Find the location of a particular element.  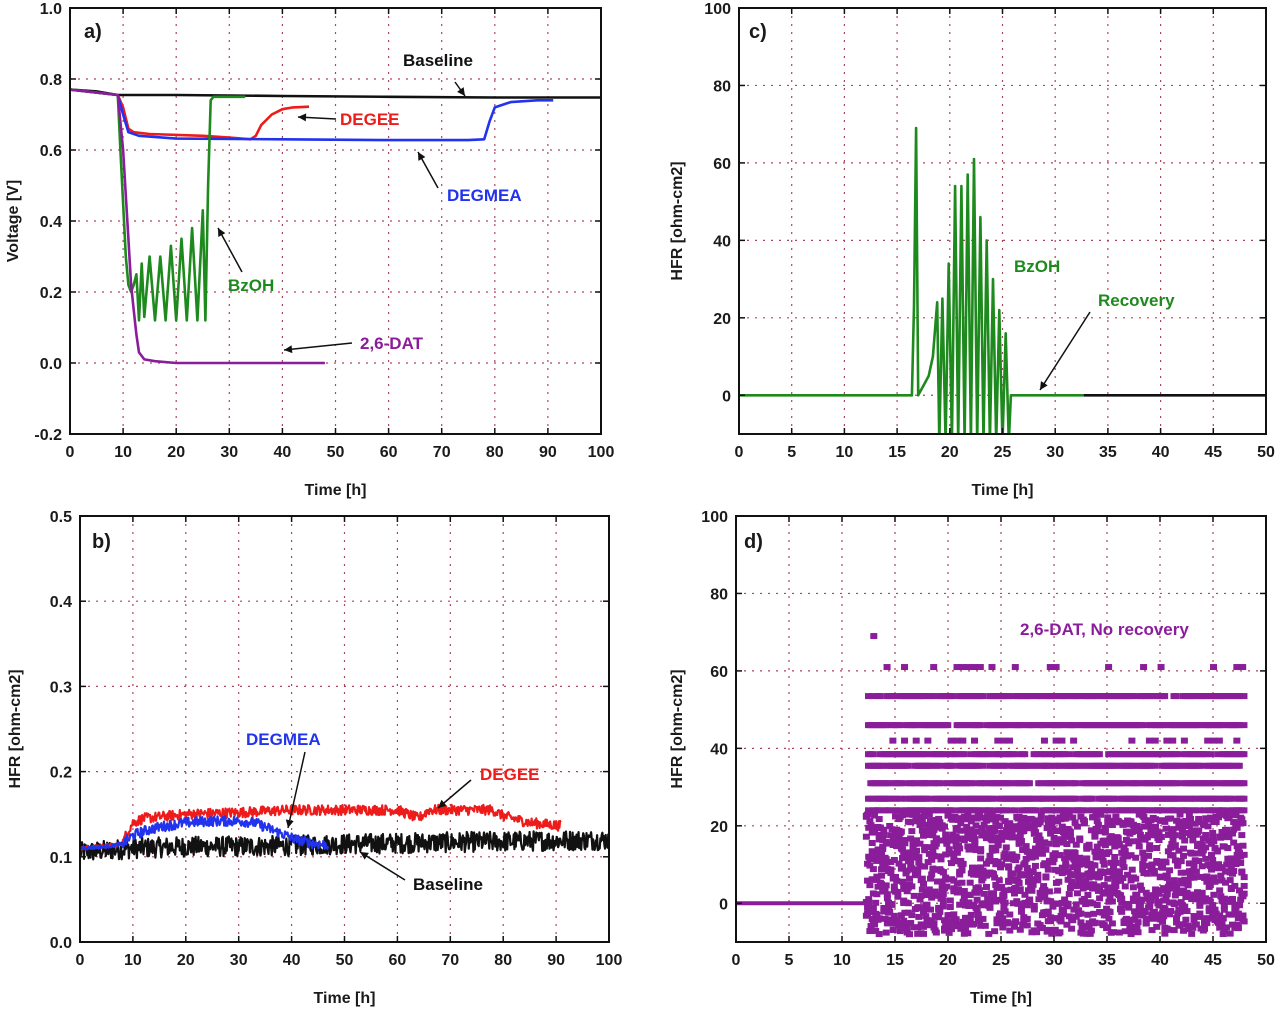

annotation-arrow is located at coordinates (318, 346).